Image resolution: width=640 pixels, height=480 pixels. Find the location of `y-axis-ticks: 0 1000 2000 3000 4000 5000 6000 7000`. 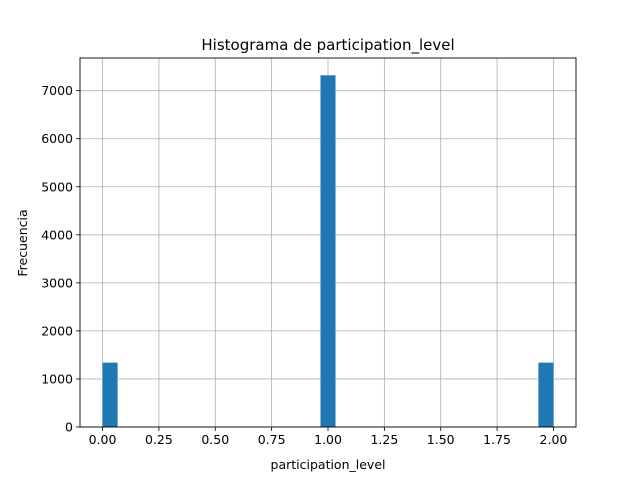

y-axis-ticks: 0 1000 2000 3000 4000 5000 6000 7000 is located at coordinates (60, 259).